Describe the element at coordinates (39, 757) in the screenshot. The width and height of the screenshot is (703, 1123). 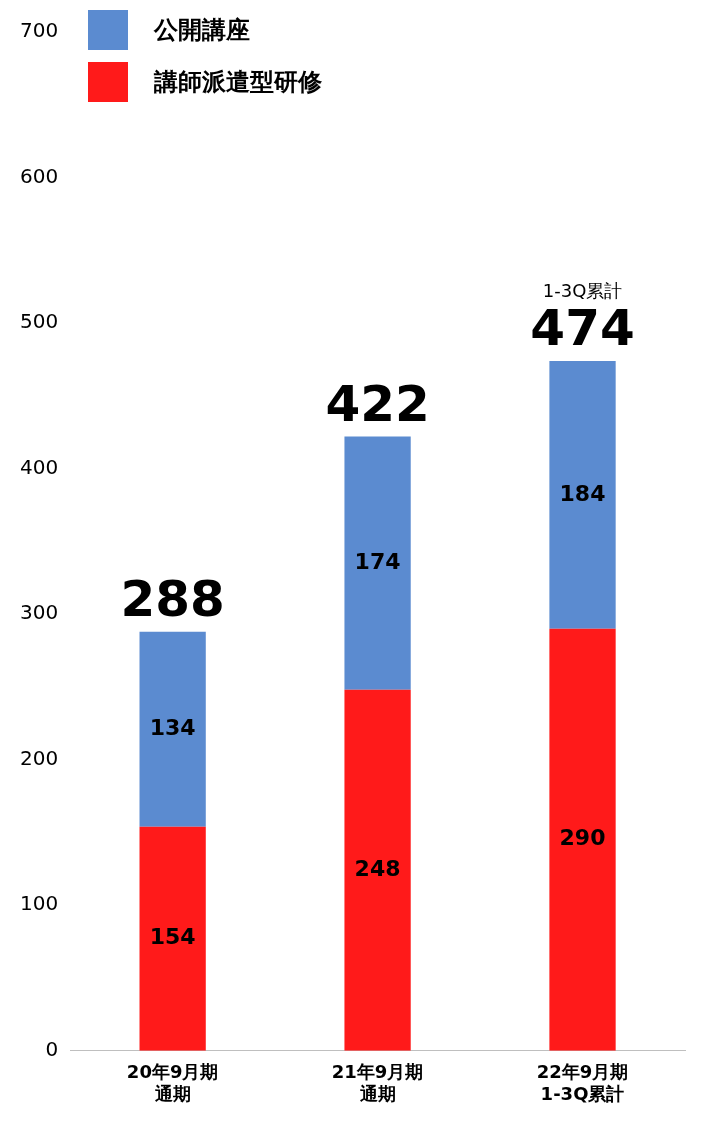
I see `y-tick-label: 200` at that location.